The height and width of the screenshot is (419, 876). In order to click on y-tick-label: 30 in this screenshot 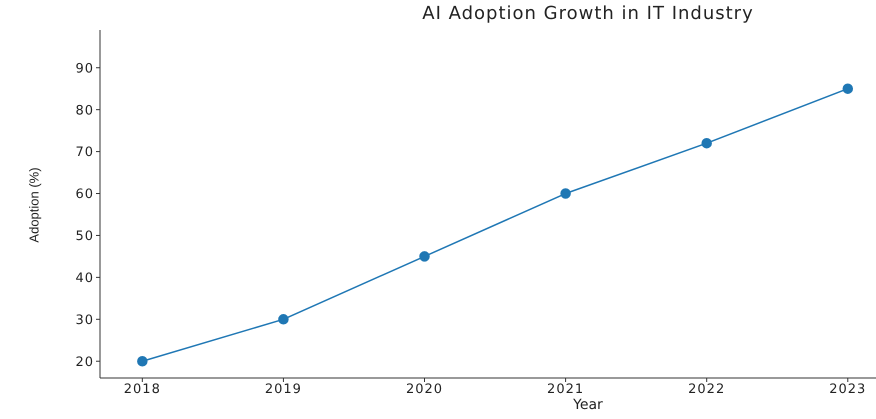, I will do `click(84, 320)`.